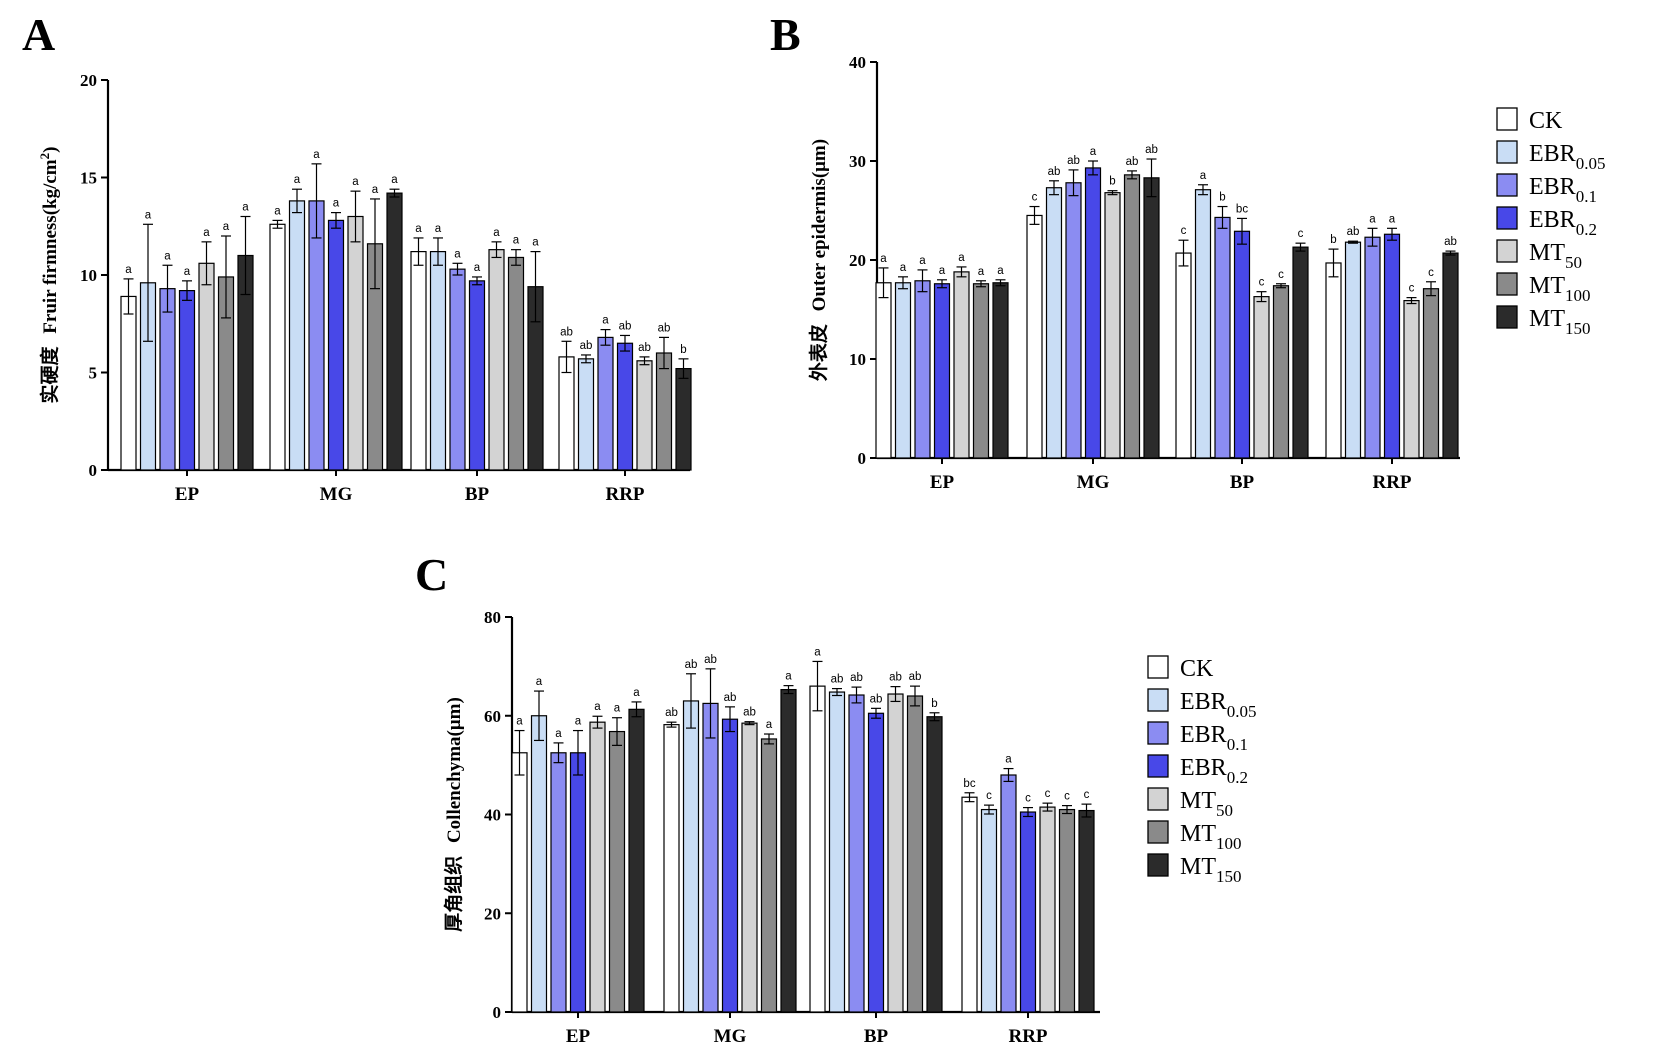 The image size is (1654, 1047). Describe the element at coordinates (1567, 157) in the screenshot. I see `legend-label: EBR0.05` at that location.